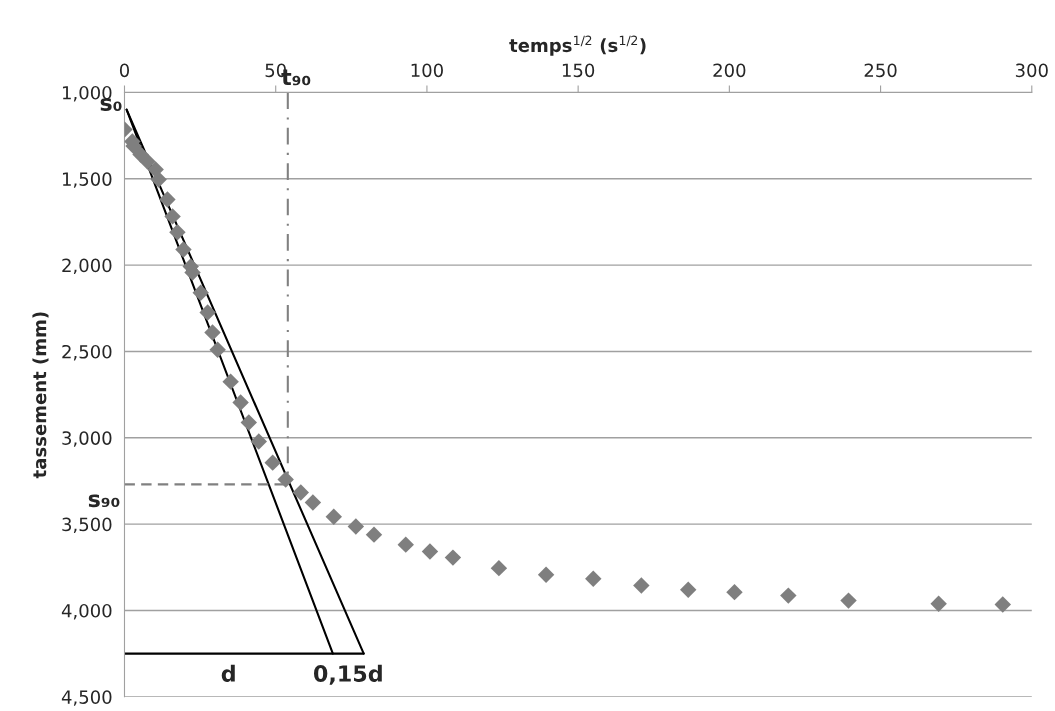  What do you see at coordinates (40, 395) in the screenshot?
I see `y-axis-title: tassement (mm)` at bounding box center [40, 395].